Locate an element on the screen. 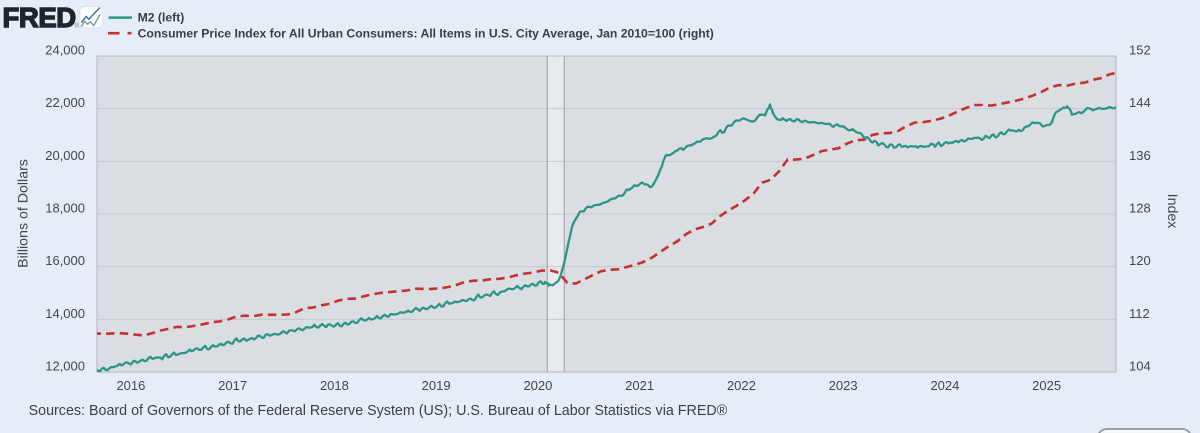 The height and width of the screenshot is (433, 1200). svg-text: 104 is located at coordinates (1140, 366).